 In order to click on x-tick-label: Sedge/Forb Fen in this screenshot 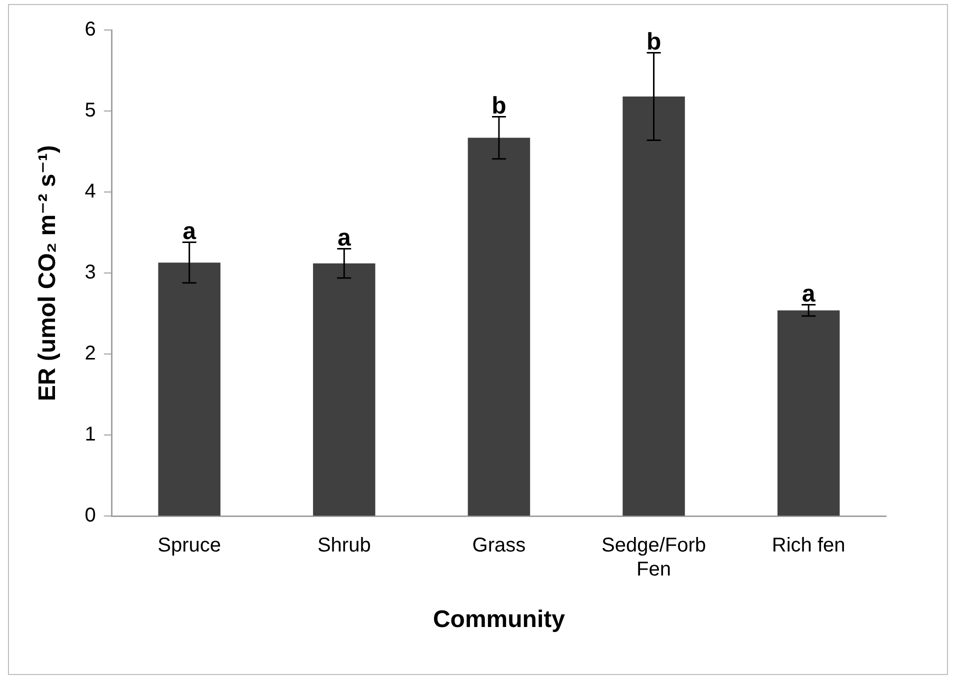, I will do `click(654, 557)`.